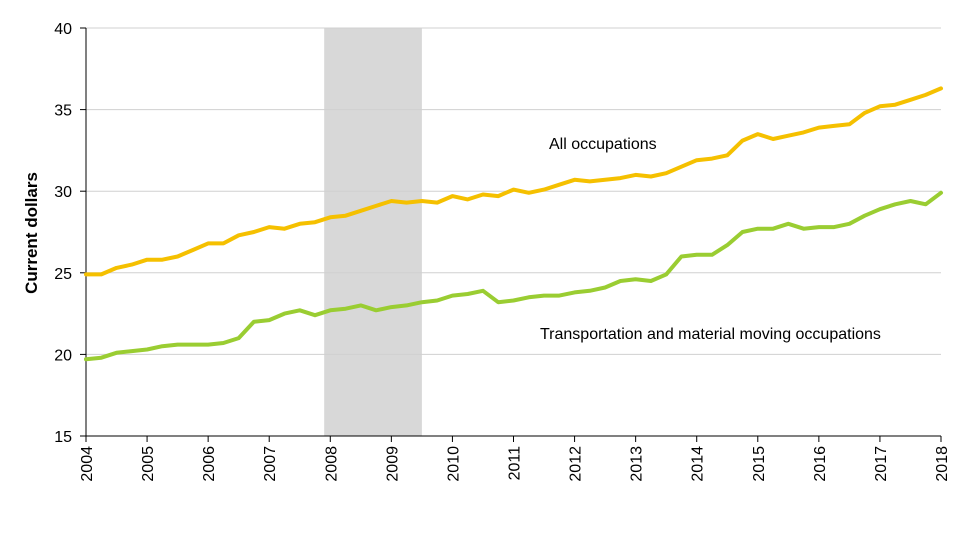  I want to click on x-tick-label: 2009, so click(392, 464).